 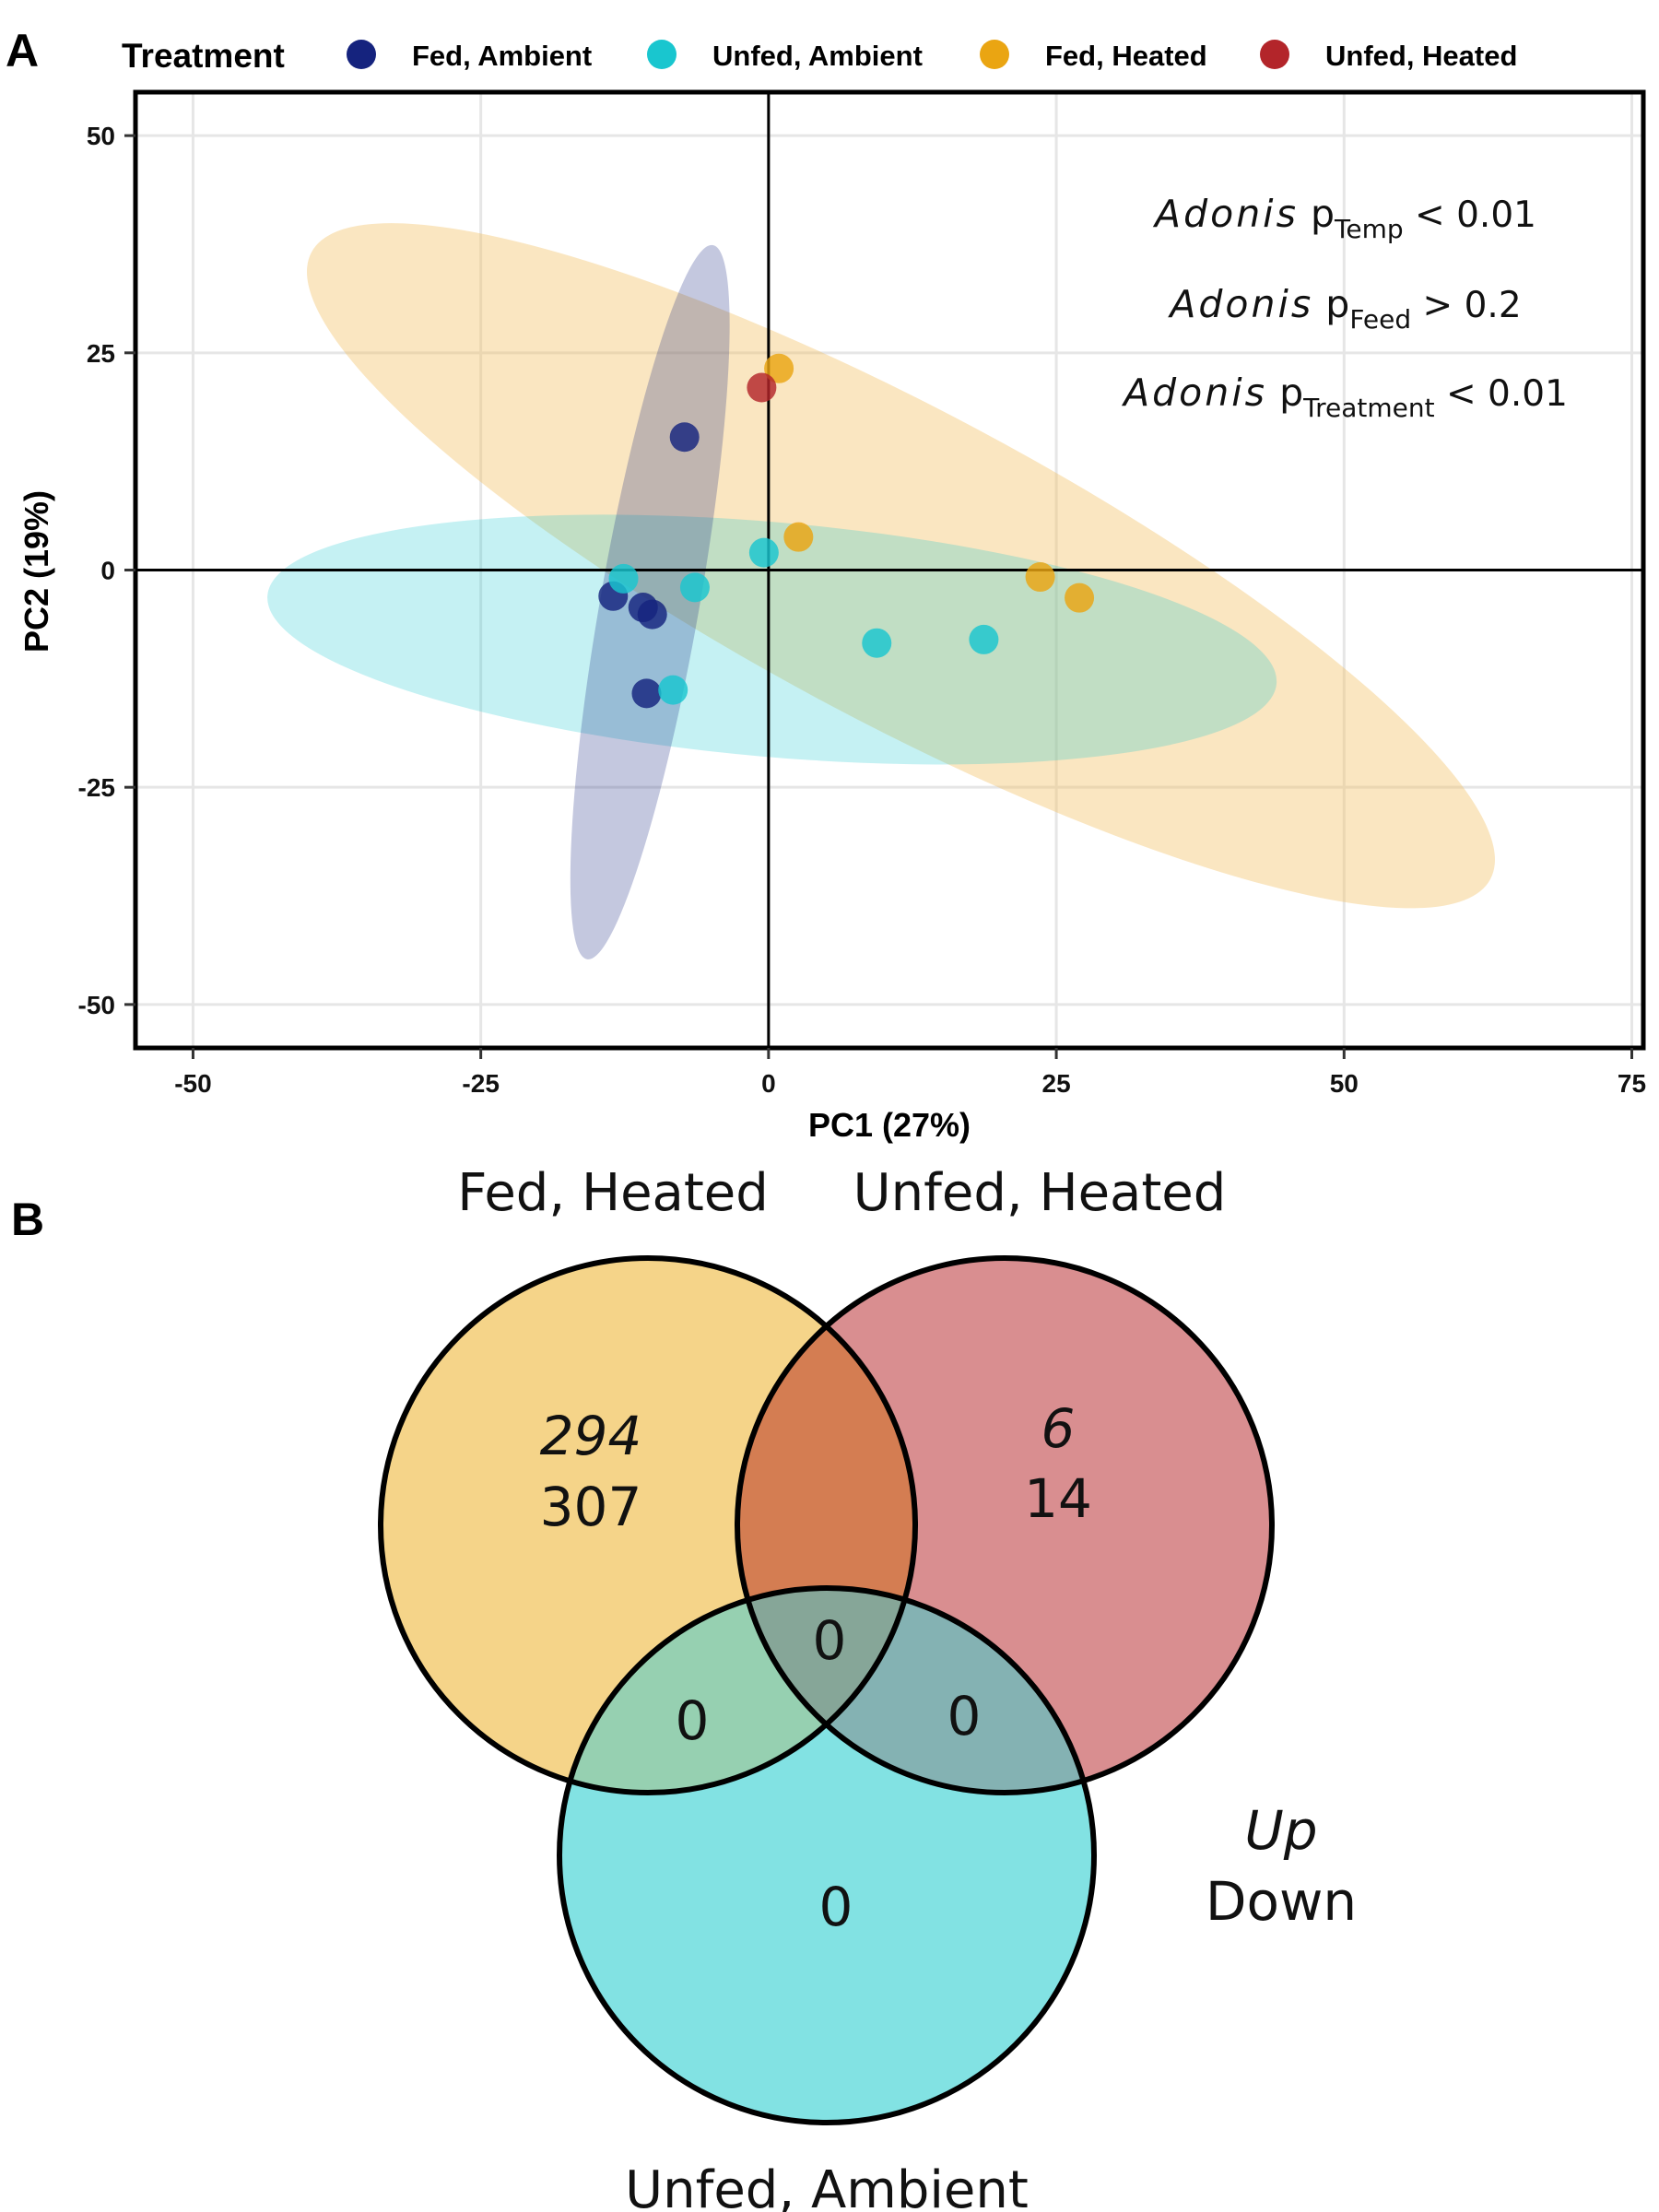 I want to click on venn-count-uh-ua: 0, so click(x=964, y=1716).